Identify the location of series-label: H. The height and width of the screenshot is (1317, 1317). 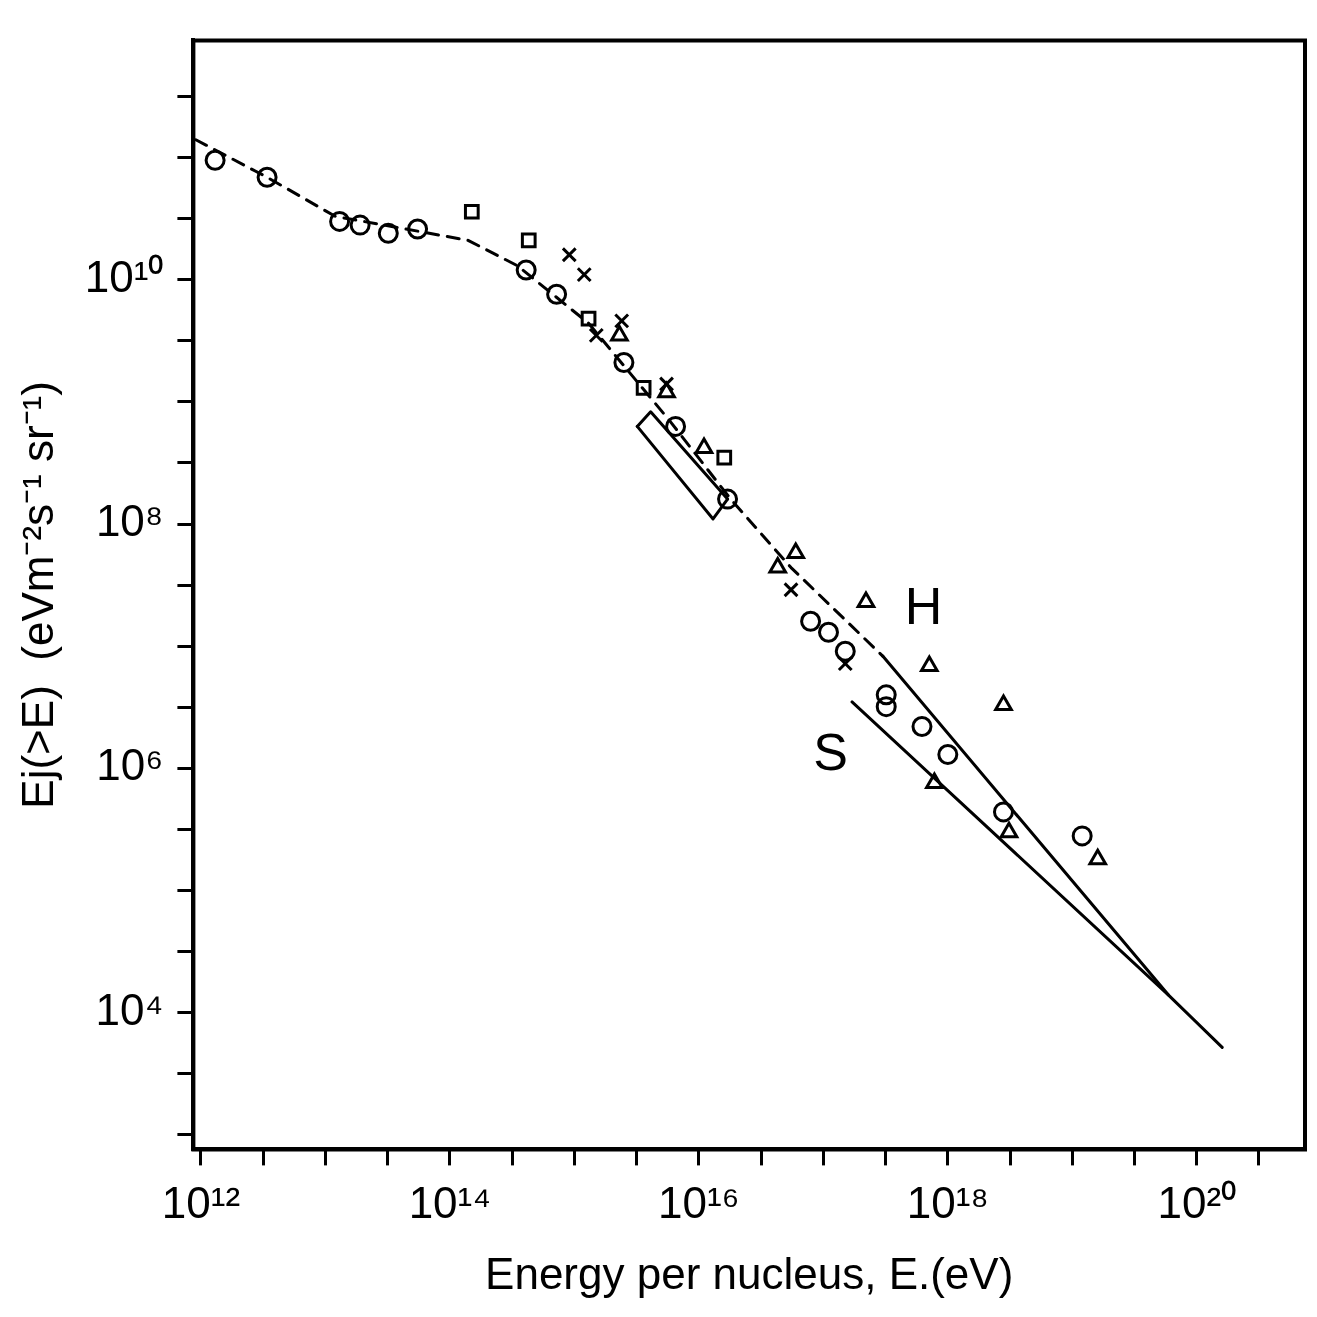
(923, 606).